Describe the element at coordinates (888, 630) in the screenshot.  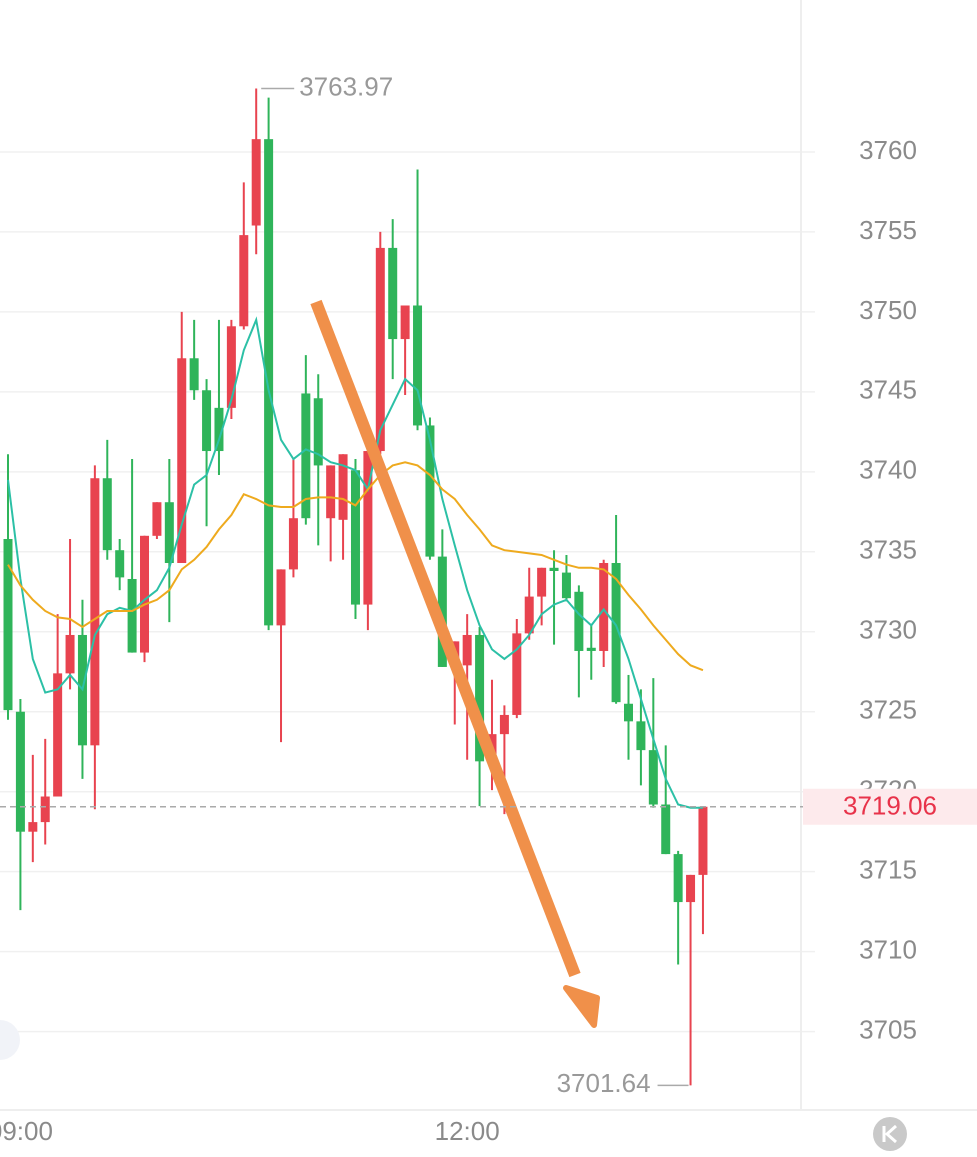
I see `y-tick-label: 3730` at that location.